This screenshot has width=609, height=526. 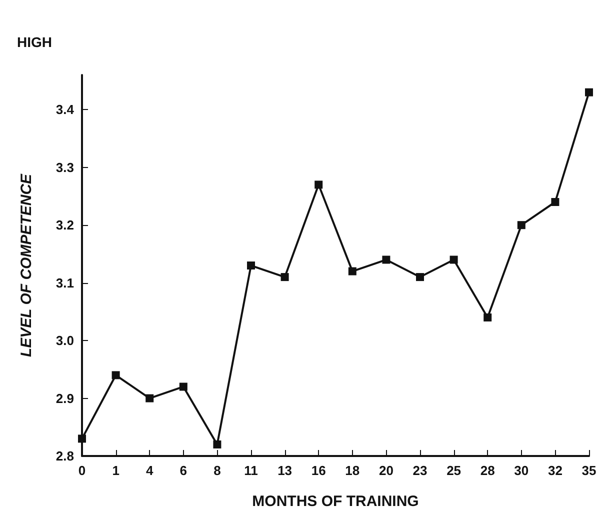 What do you see at coordinates (34, 42) in the screenshot?
I see `chart-title: HIGH` at bounding box center [34, 42].